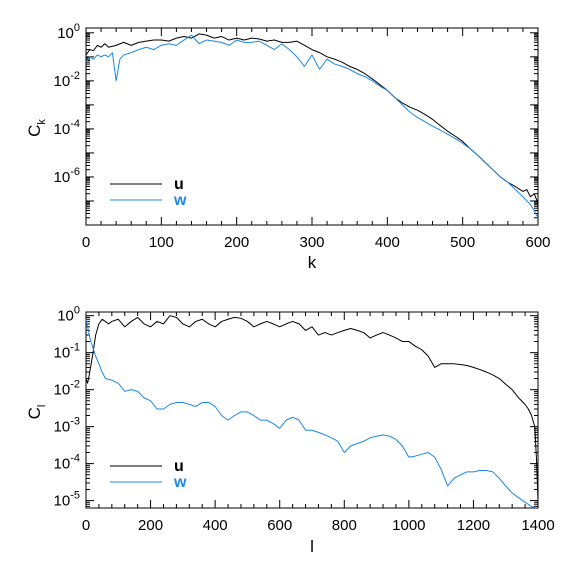 The image size is (566, 566). I want to click on y-tick-label: 10⁻⁶, so click(67, 176).